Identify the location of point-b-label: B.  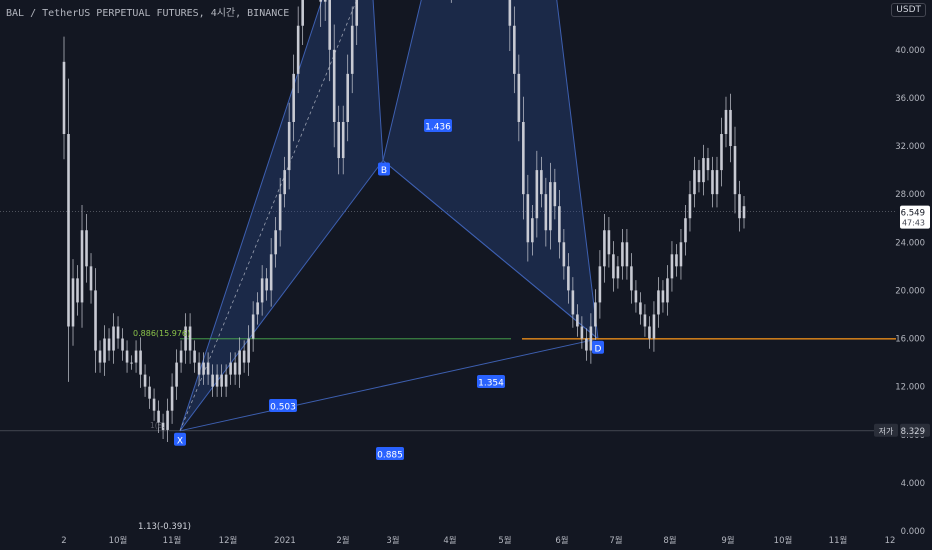
(384, 171).